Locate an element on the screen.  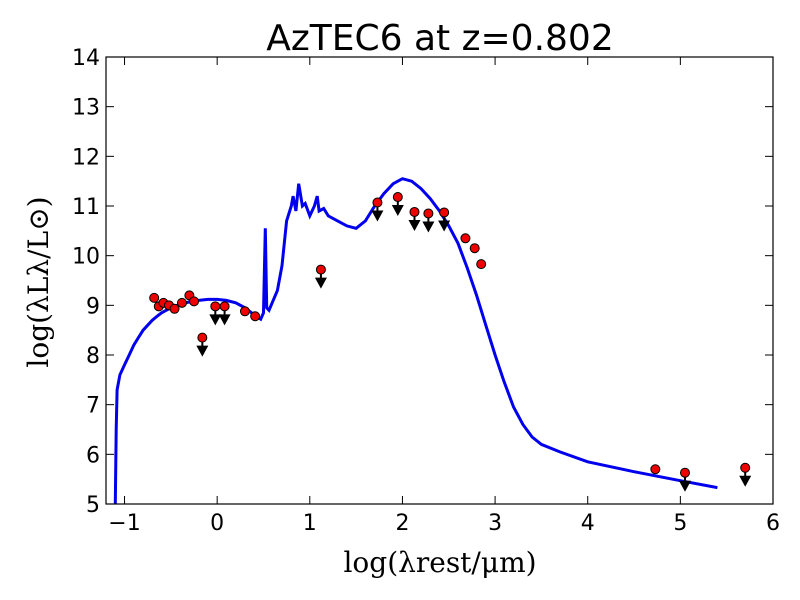
chart-title: AzTEC6 at z=0.802 is located at coordinates (439, 38).